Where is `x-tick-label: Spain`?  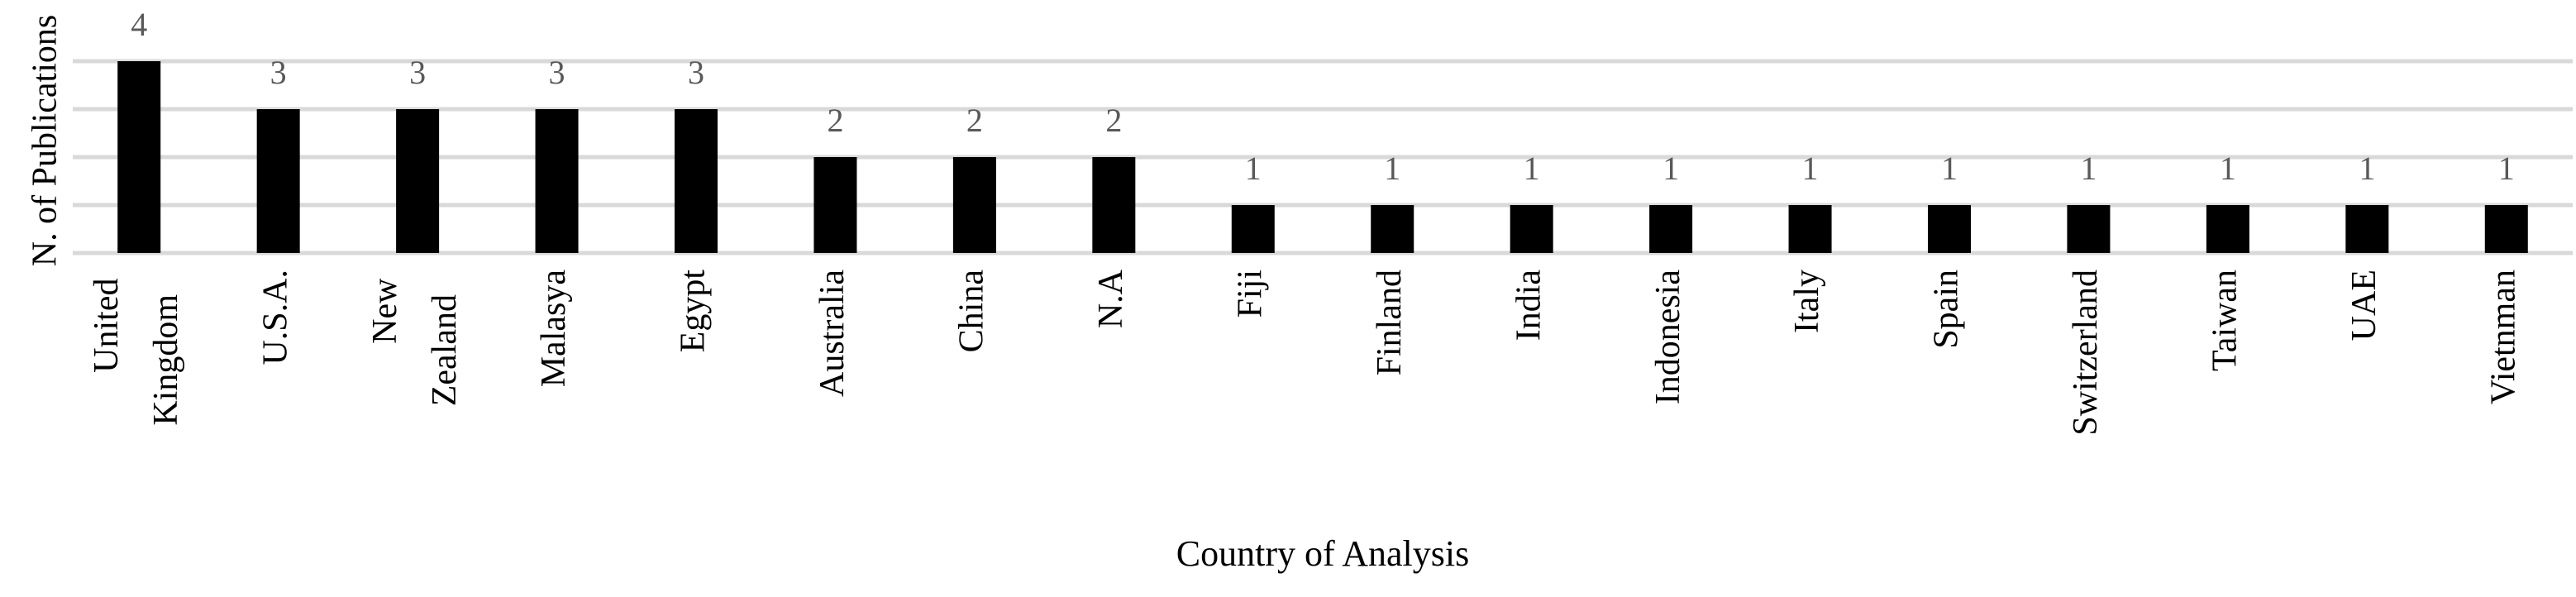 x-tick-label: Spain is located at coordinates (1947, 309).